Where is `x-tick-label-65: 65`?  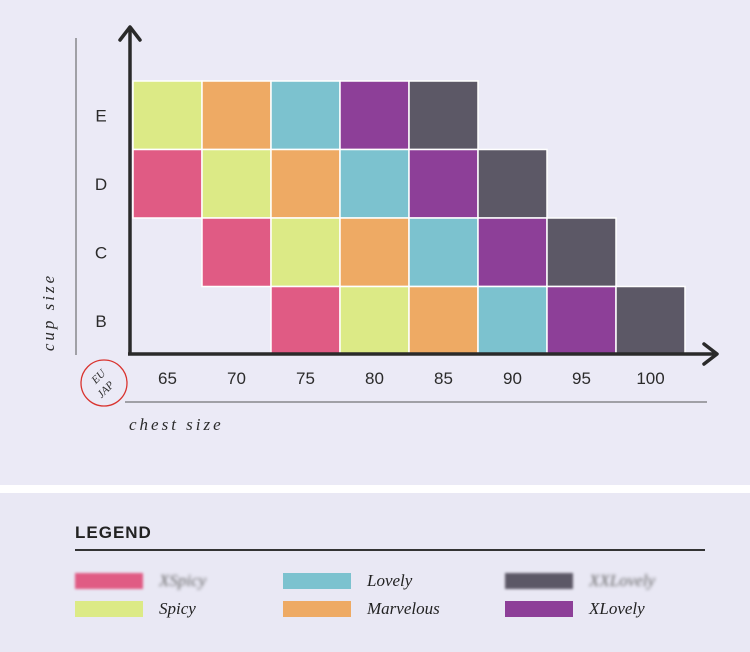 x-tick-label-65: 65 is located at coordinates (167, 378).